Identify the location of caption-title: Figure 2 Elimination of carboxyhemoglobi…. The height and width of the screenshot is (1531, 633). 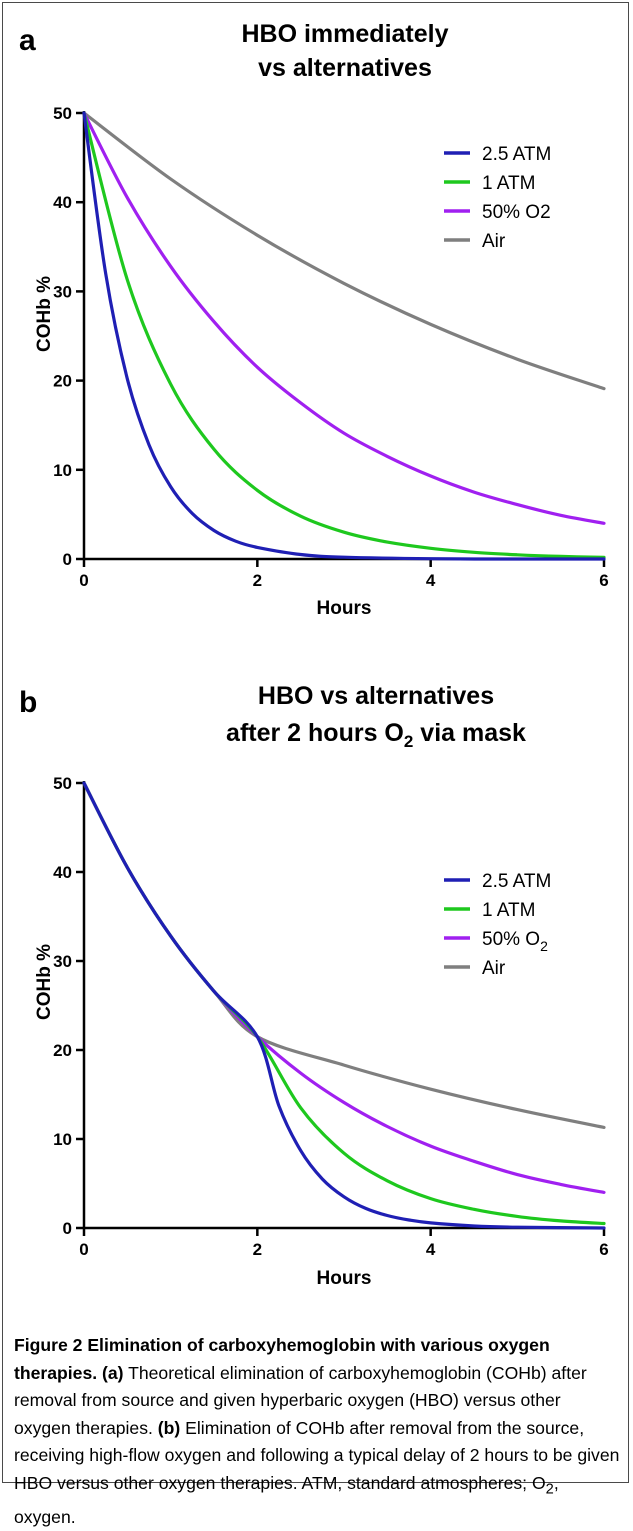
(282, 1359).